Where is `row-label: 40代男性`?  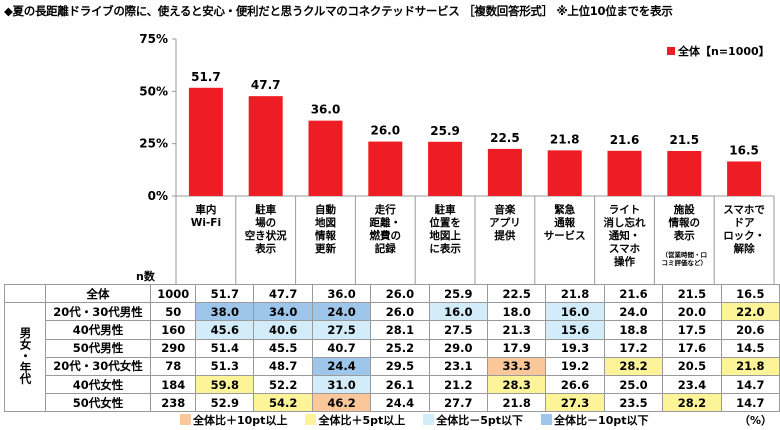
row-label: 40代男性 is located at coordinates (98, 330).